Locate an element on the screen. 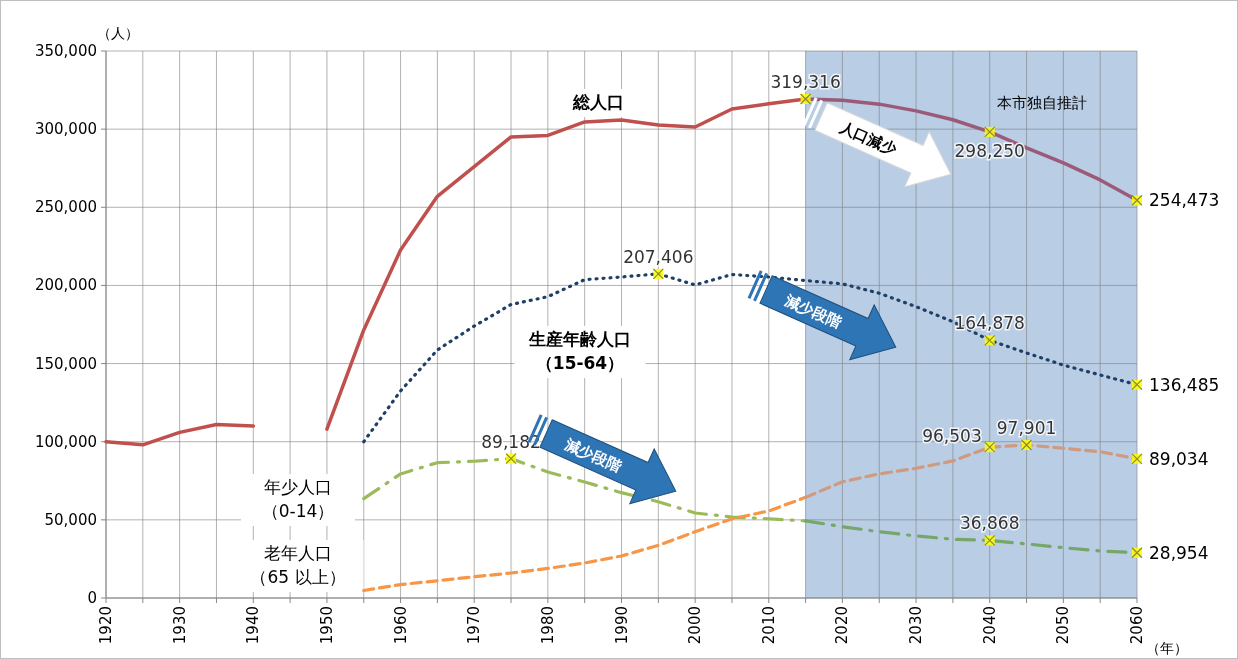 This screenshot has height=659, width=1238. data-label: 298,250 is located at coordinates (989, 150).